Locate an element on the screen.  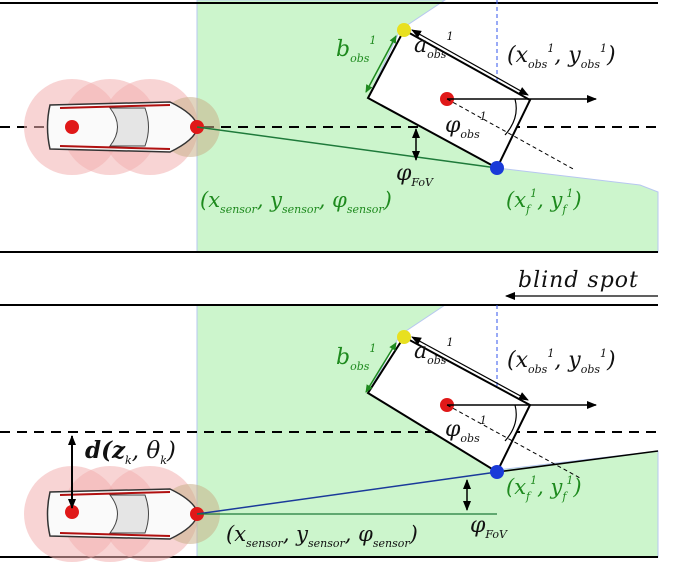
obstacle-length-arrow-top is located at coordinates (470, 62).